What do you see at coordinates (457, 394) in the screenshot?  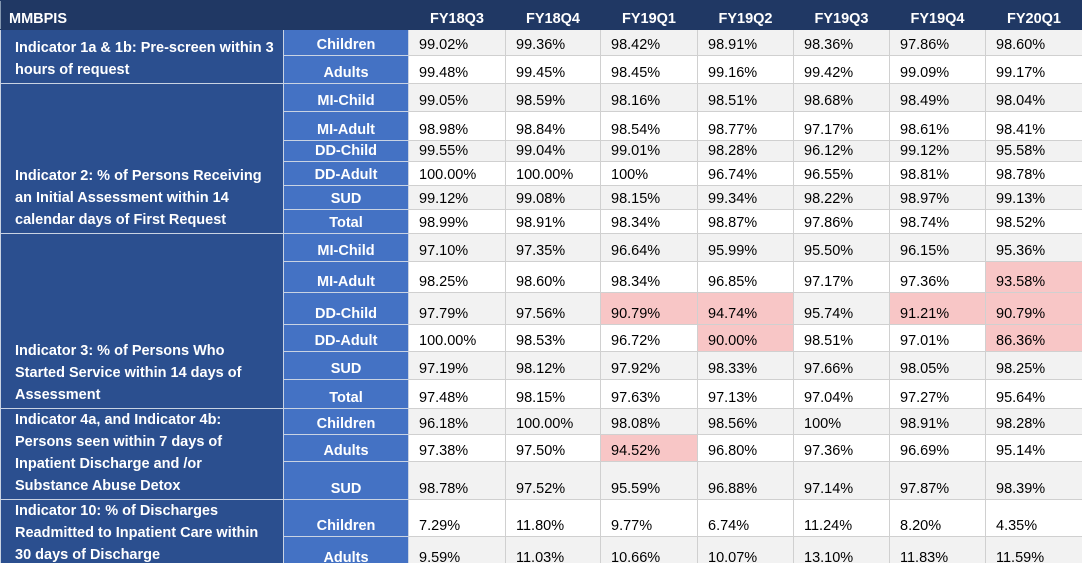 I see `value-cell: 97.48%` at bounding box center [457, 394].